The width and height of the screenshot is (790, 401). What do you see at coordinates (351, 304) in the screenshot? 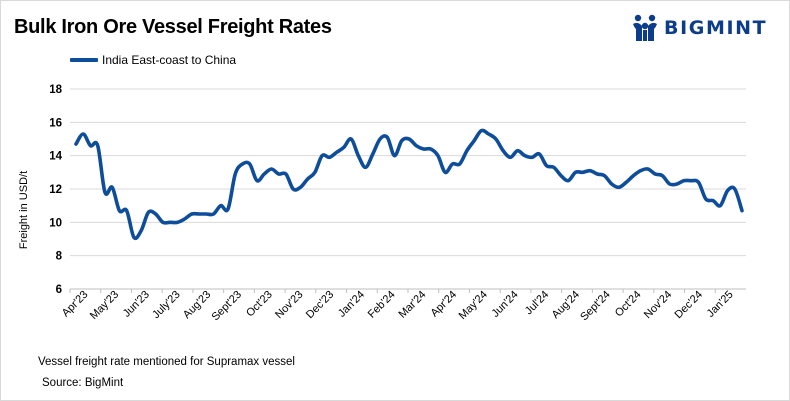
I see `x-tick-label: Jan'24` at bounding box center [351, 304].